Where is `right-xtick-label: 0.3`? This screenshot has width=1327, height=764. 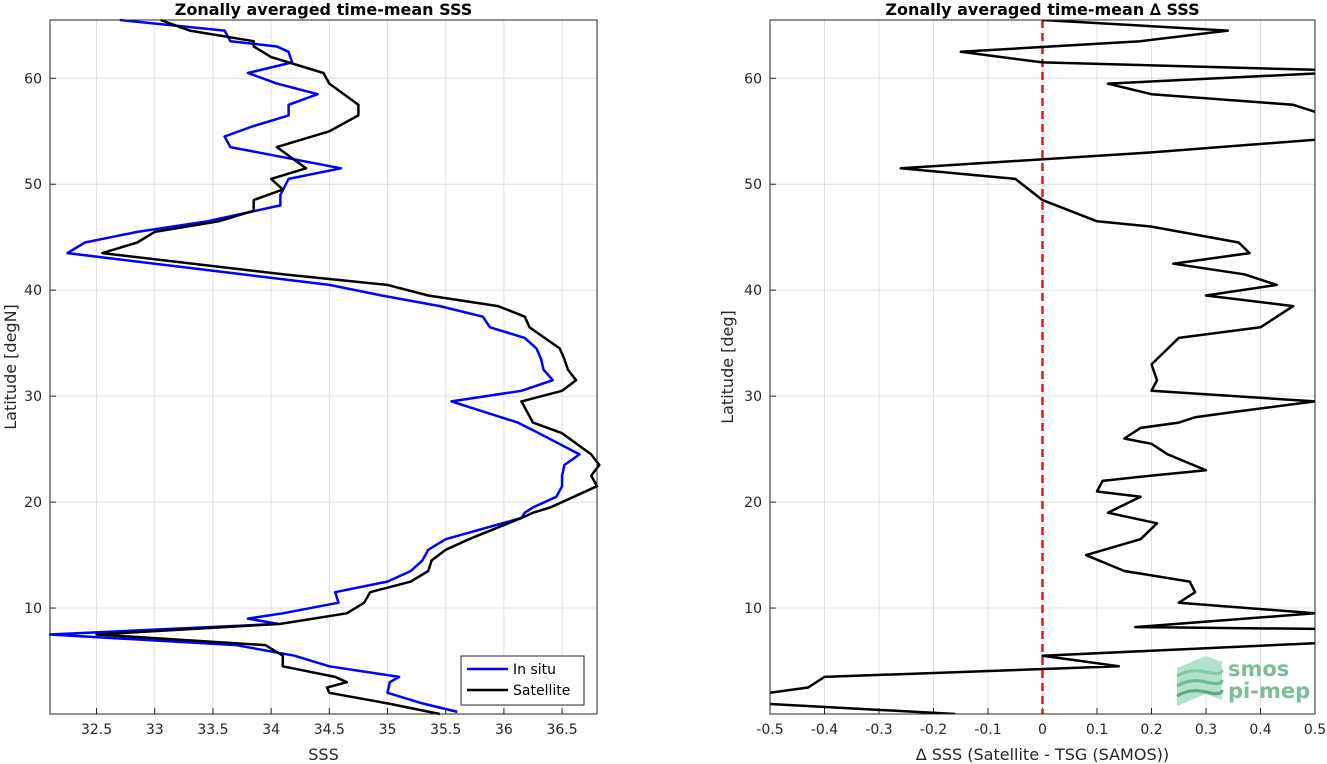
right-xtick-label: 0.3 is located at coordinates (1206, 730).